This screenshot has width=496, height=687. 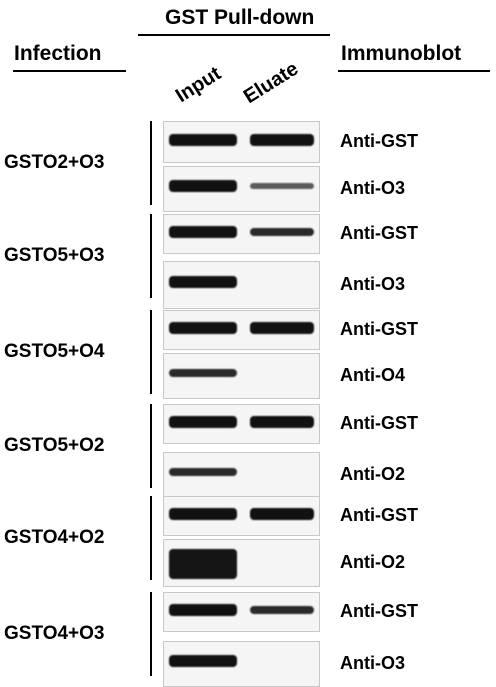 I want to click on immunoblot-header-rule, so click(x=414, y=71).